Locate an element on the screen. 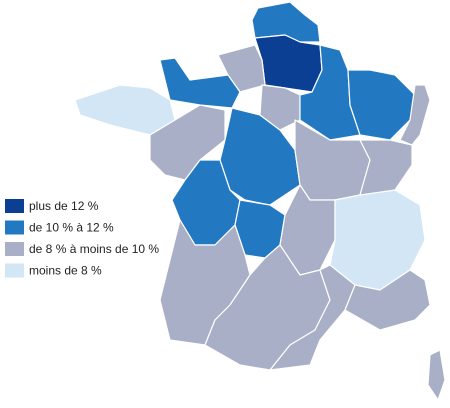  legend-label: de 8 % à moins de 10 % is located at coordinates (94, 249).